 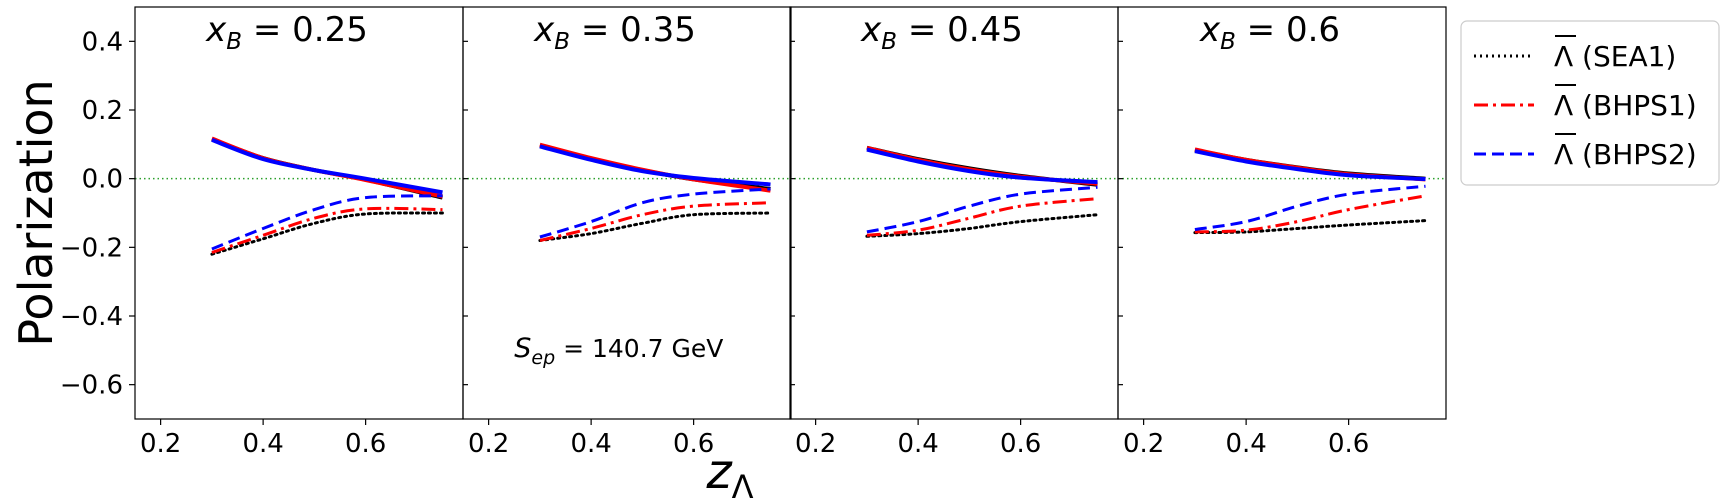 I want to click on y-tick-label: 0.2, so click(x=102, y=111).